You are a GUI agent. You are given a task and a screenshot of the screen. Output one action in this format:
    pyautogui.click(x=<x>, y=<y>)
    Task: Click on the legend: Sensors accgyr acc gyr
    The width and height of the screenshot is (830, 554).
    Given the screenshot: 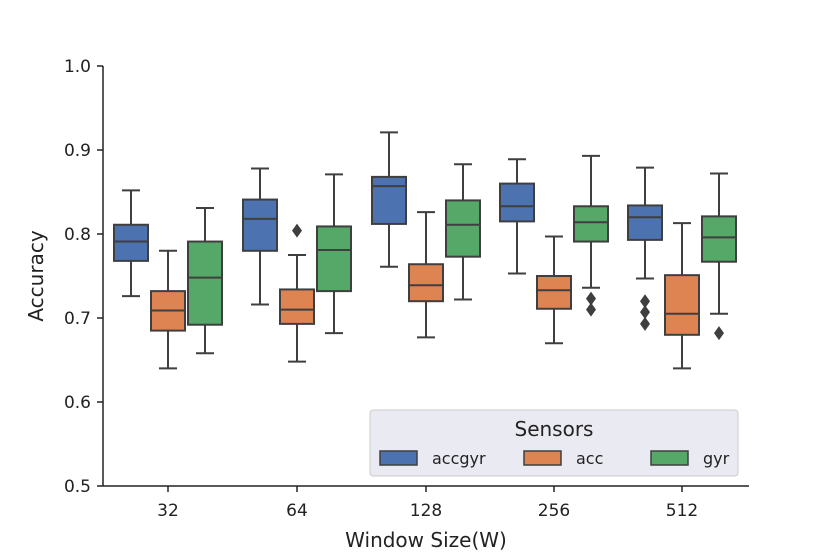 What is the action you would take?
    pyautogui.click(x=554, y=443)
    